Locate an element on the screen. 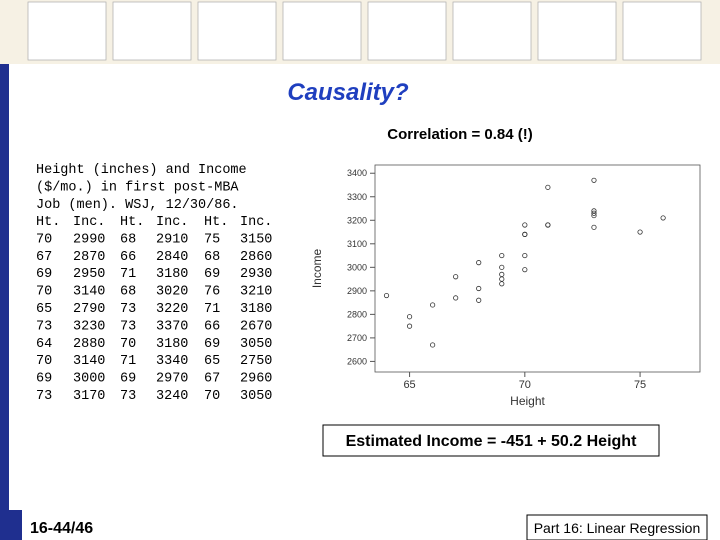  table-cell: 2870 is located at coordinates (89, 257).